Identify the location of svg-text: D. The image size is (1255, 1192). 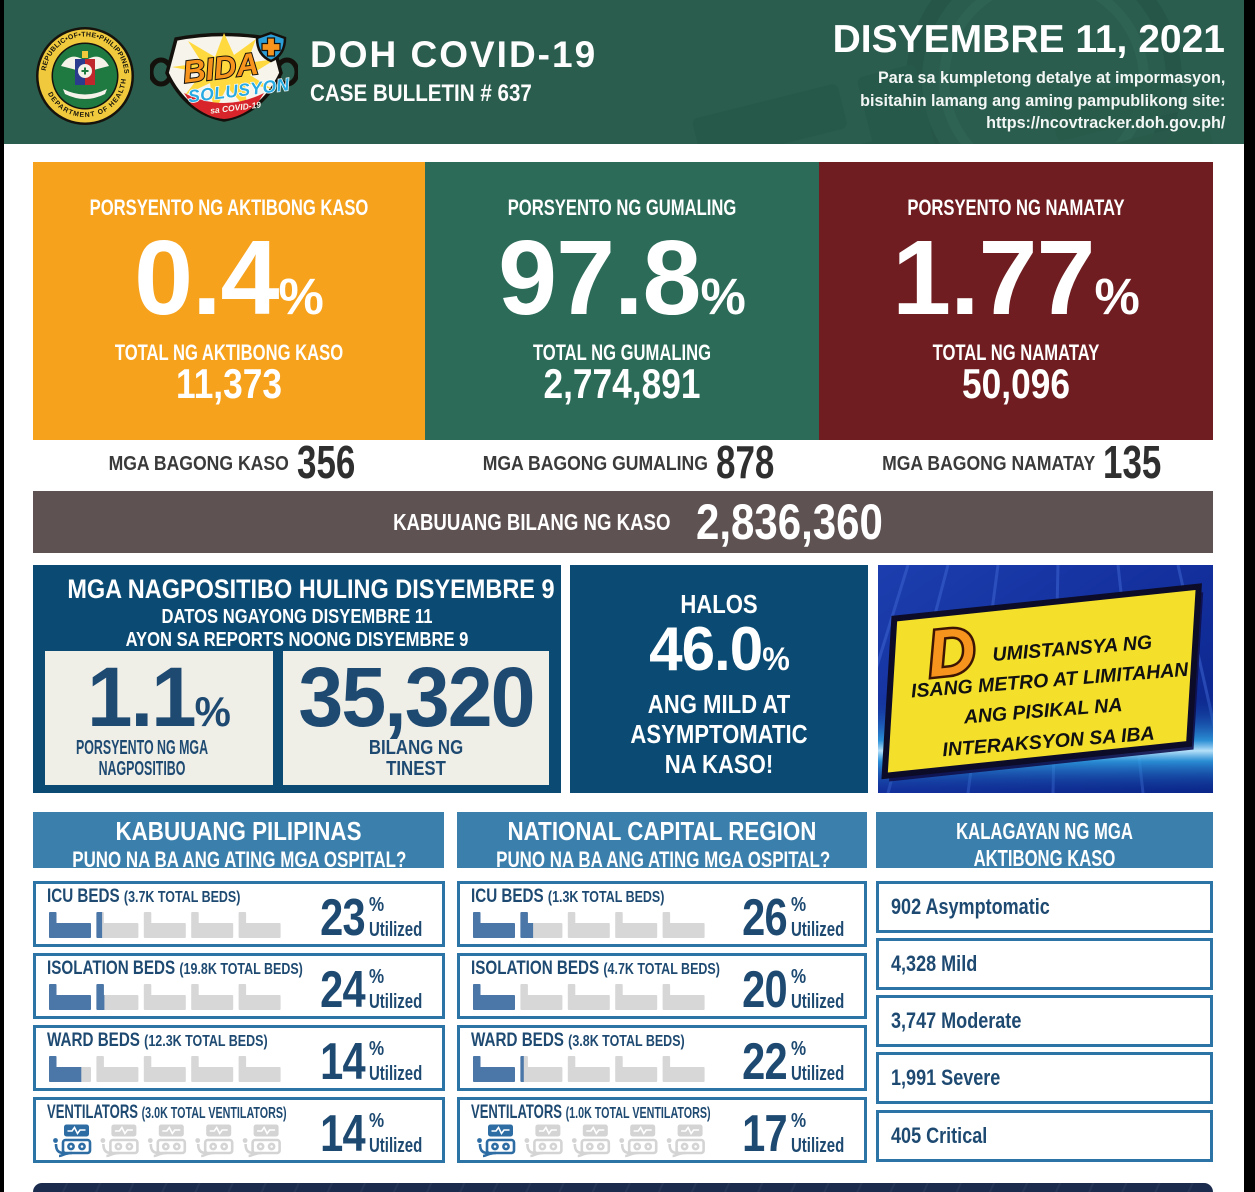
(951, 651).